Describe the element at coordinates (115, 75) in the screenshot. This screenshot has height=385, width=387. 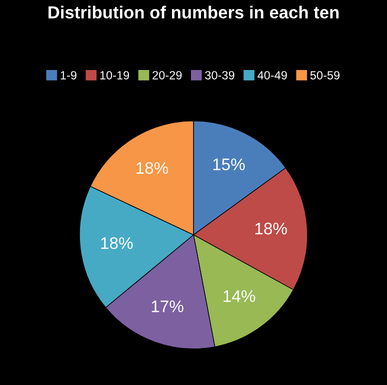
I see `legend-label: 10-19` at that location.